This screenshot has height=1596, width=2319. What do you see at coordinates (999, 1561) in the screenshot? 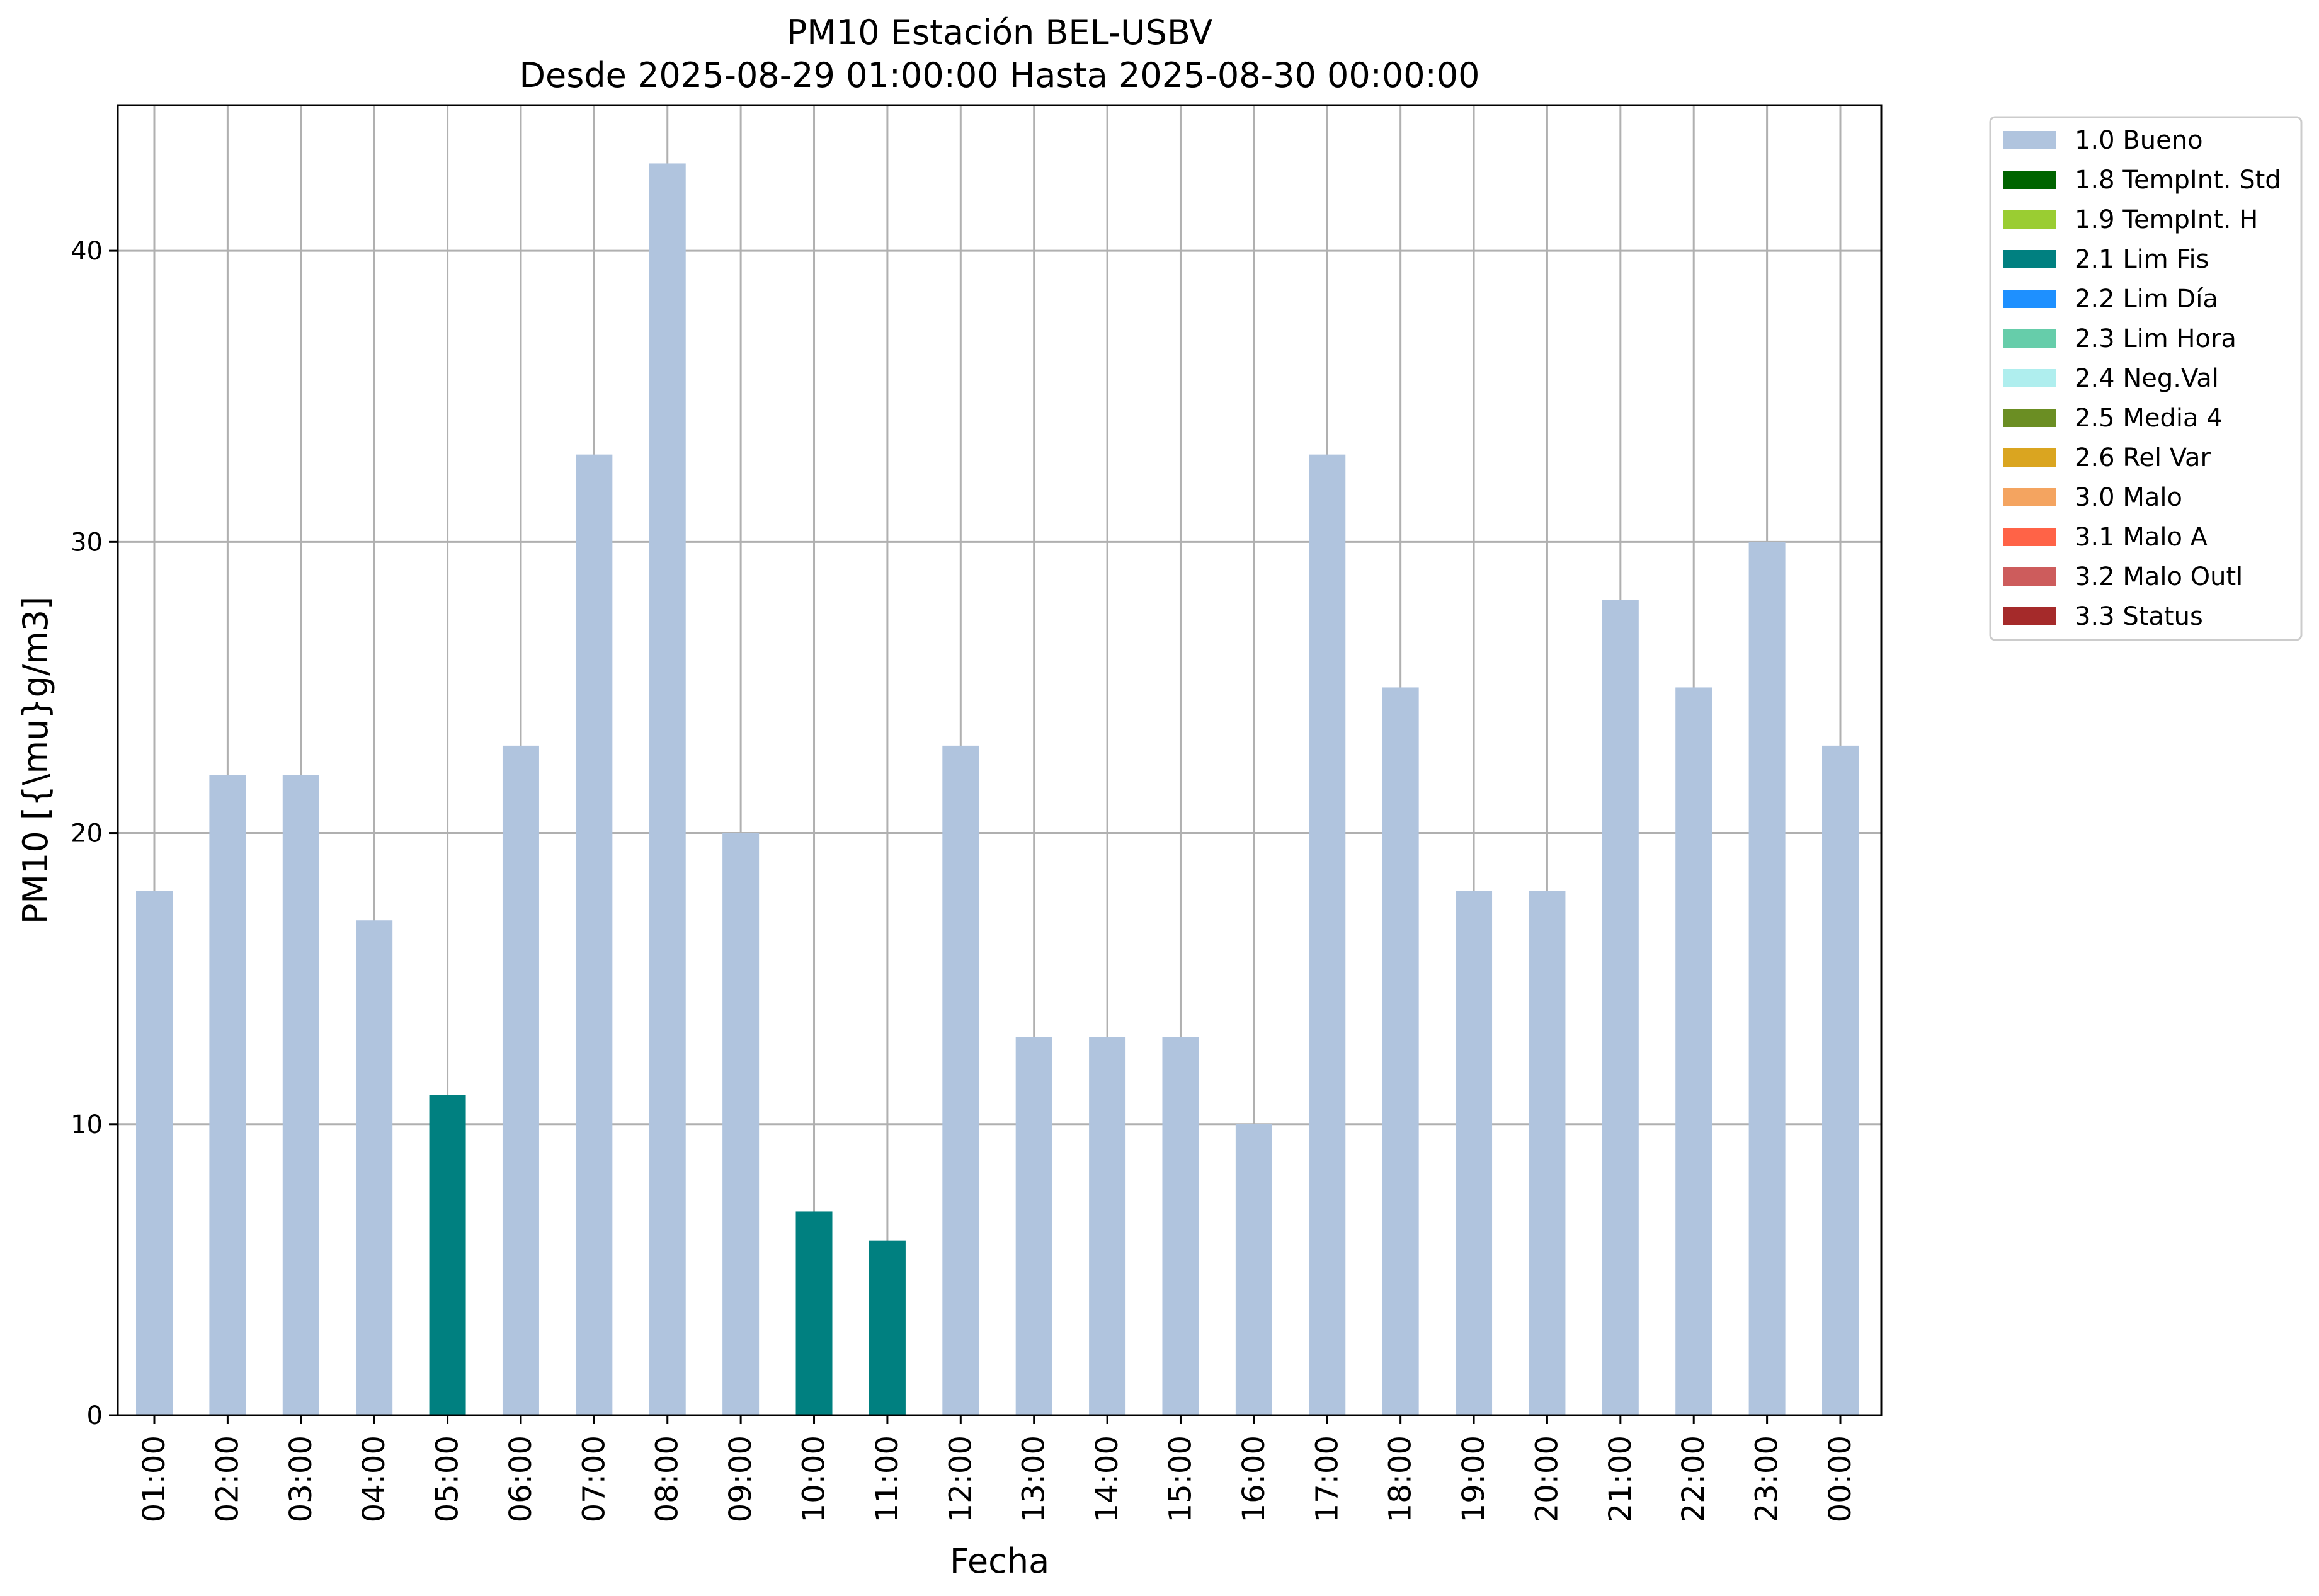
I see `x-axis-label: Fecha` at bounding box center [999, 1561].